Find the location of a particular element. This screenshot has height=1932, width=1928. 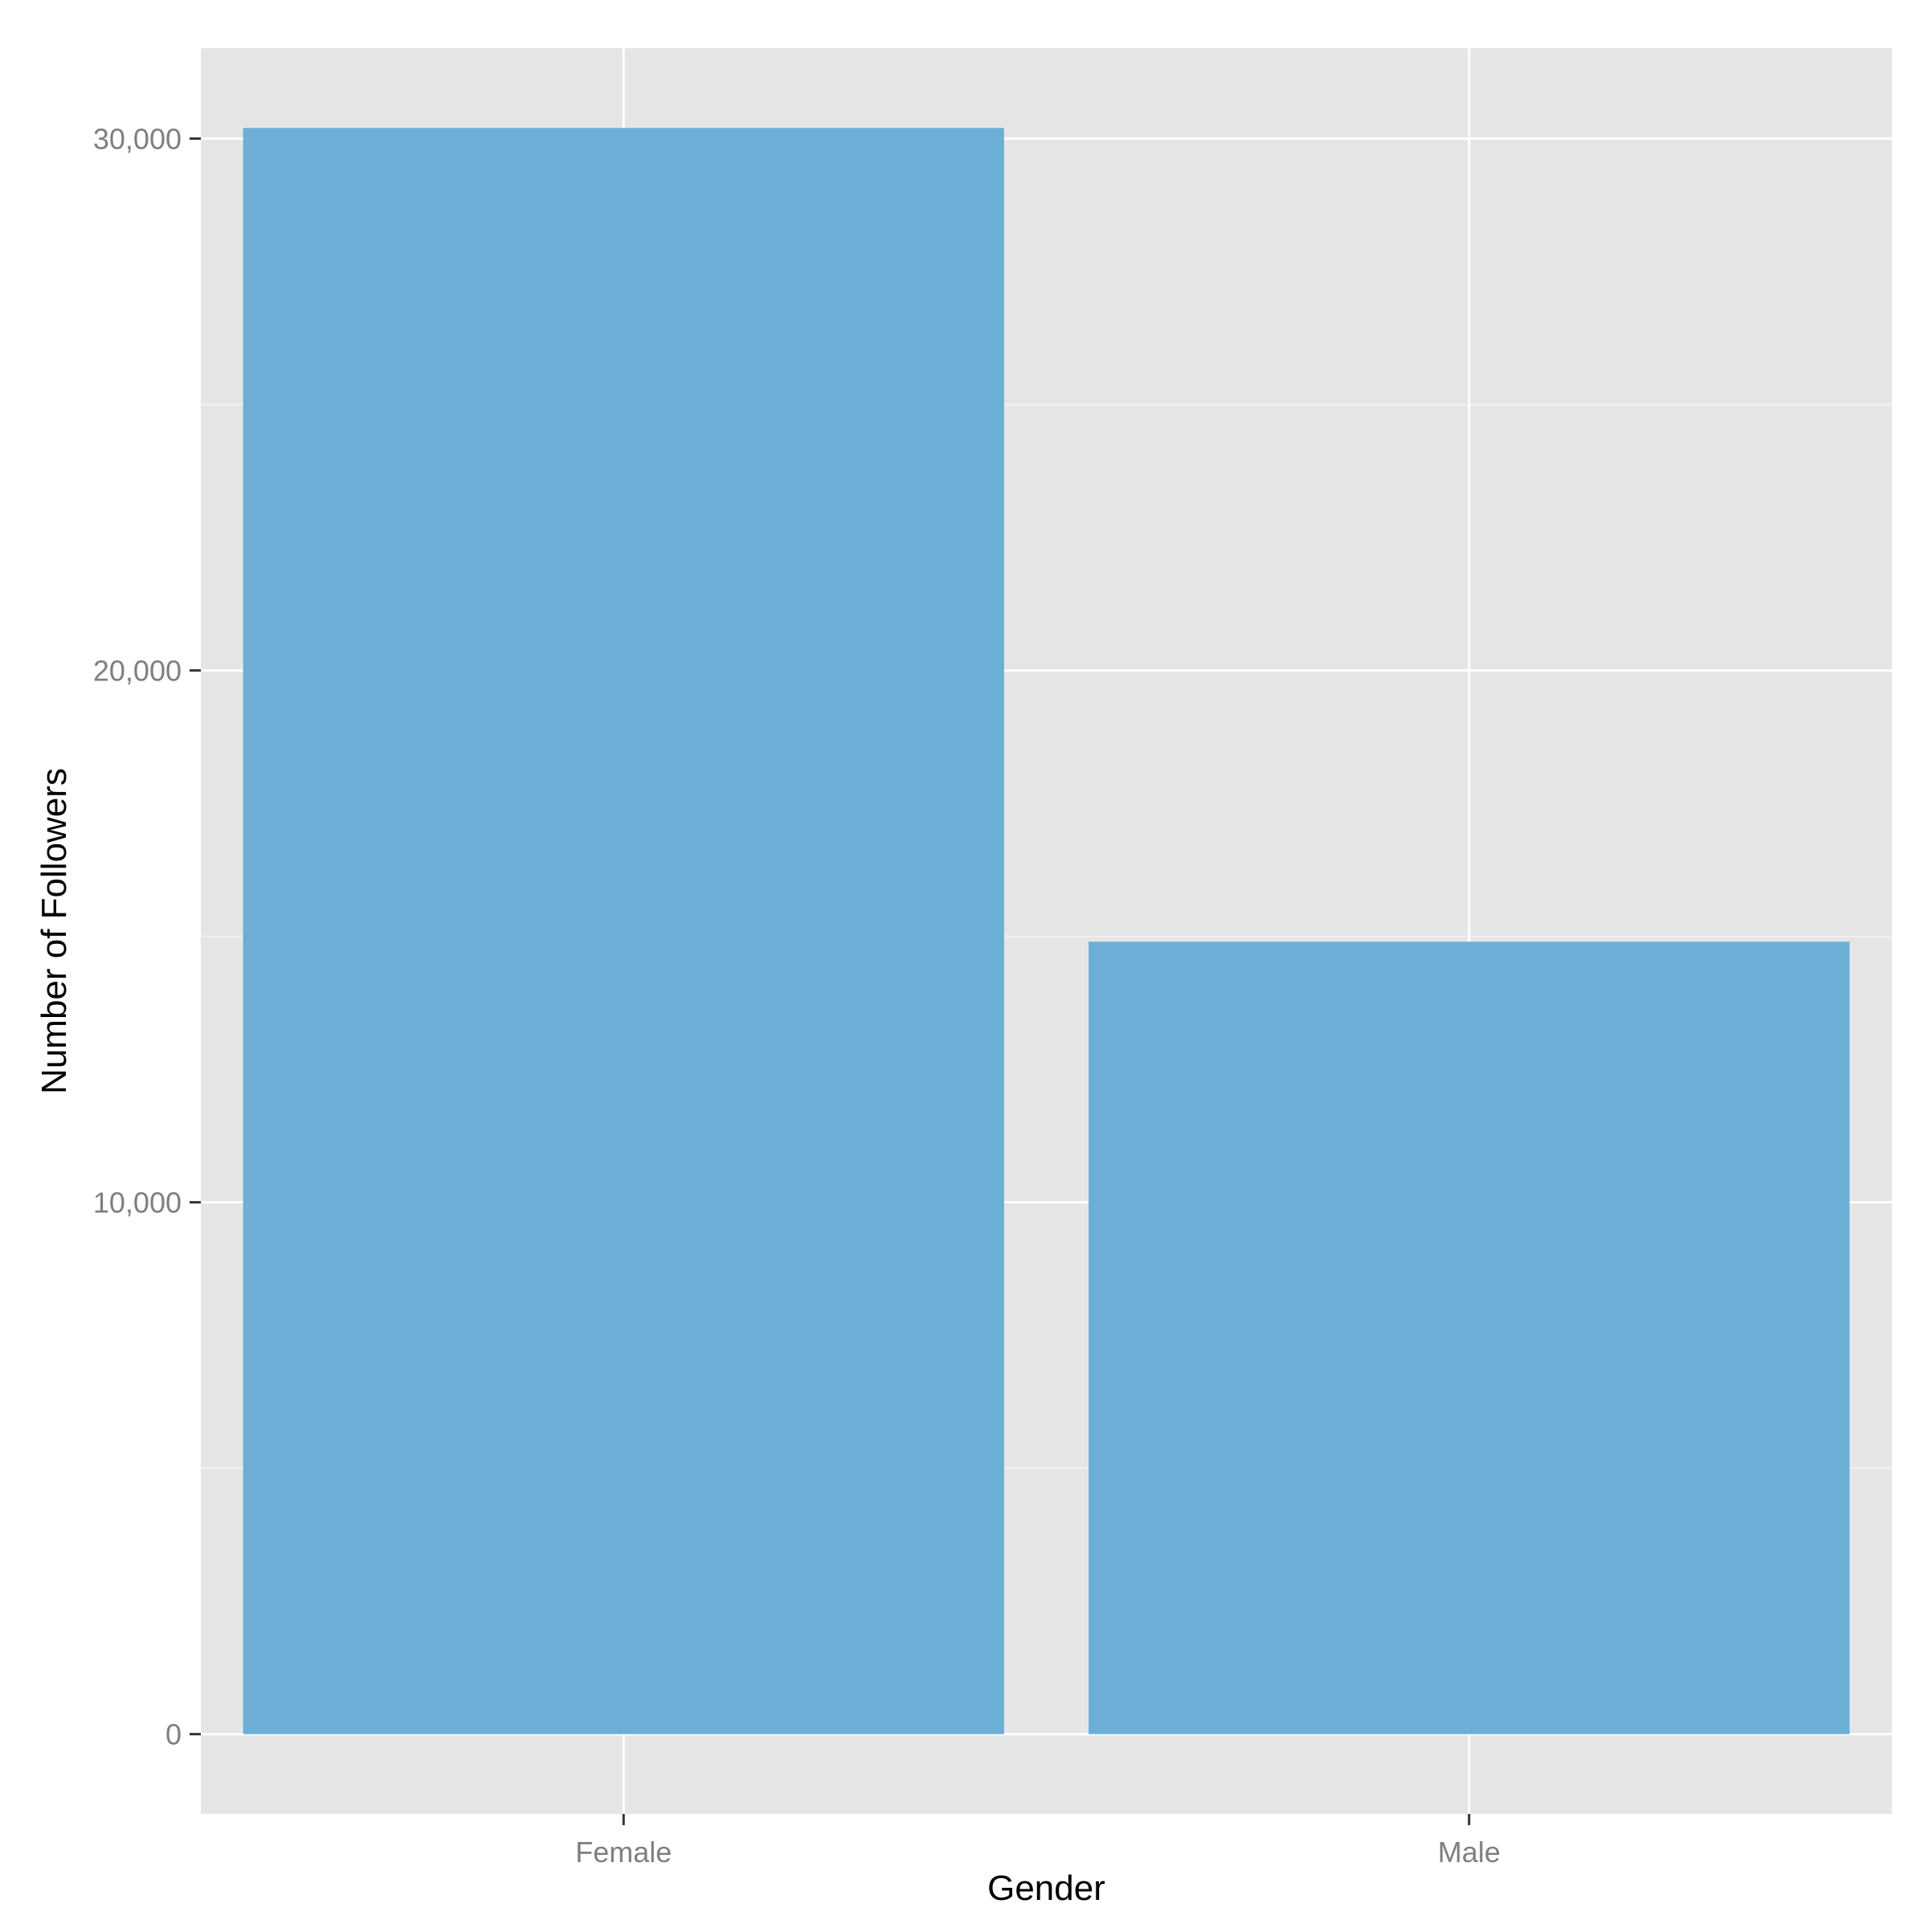

x-tick-label: Female is located at coordinates (623, 1852).